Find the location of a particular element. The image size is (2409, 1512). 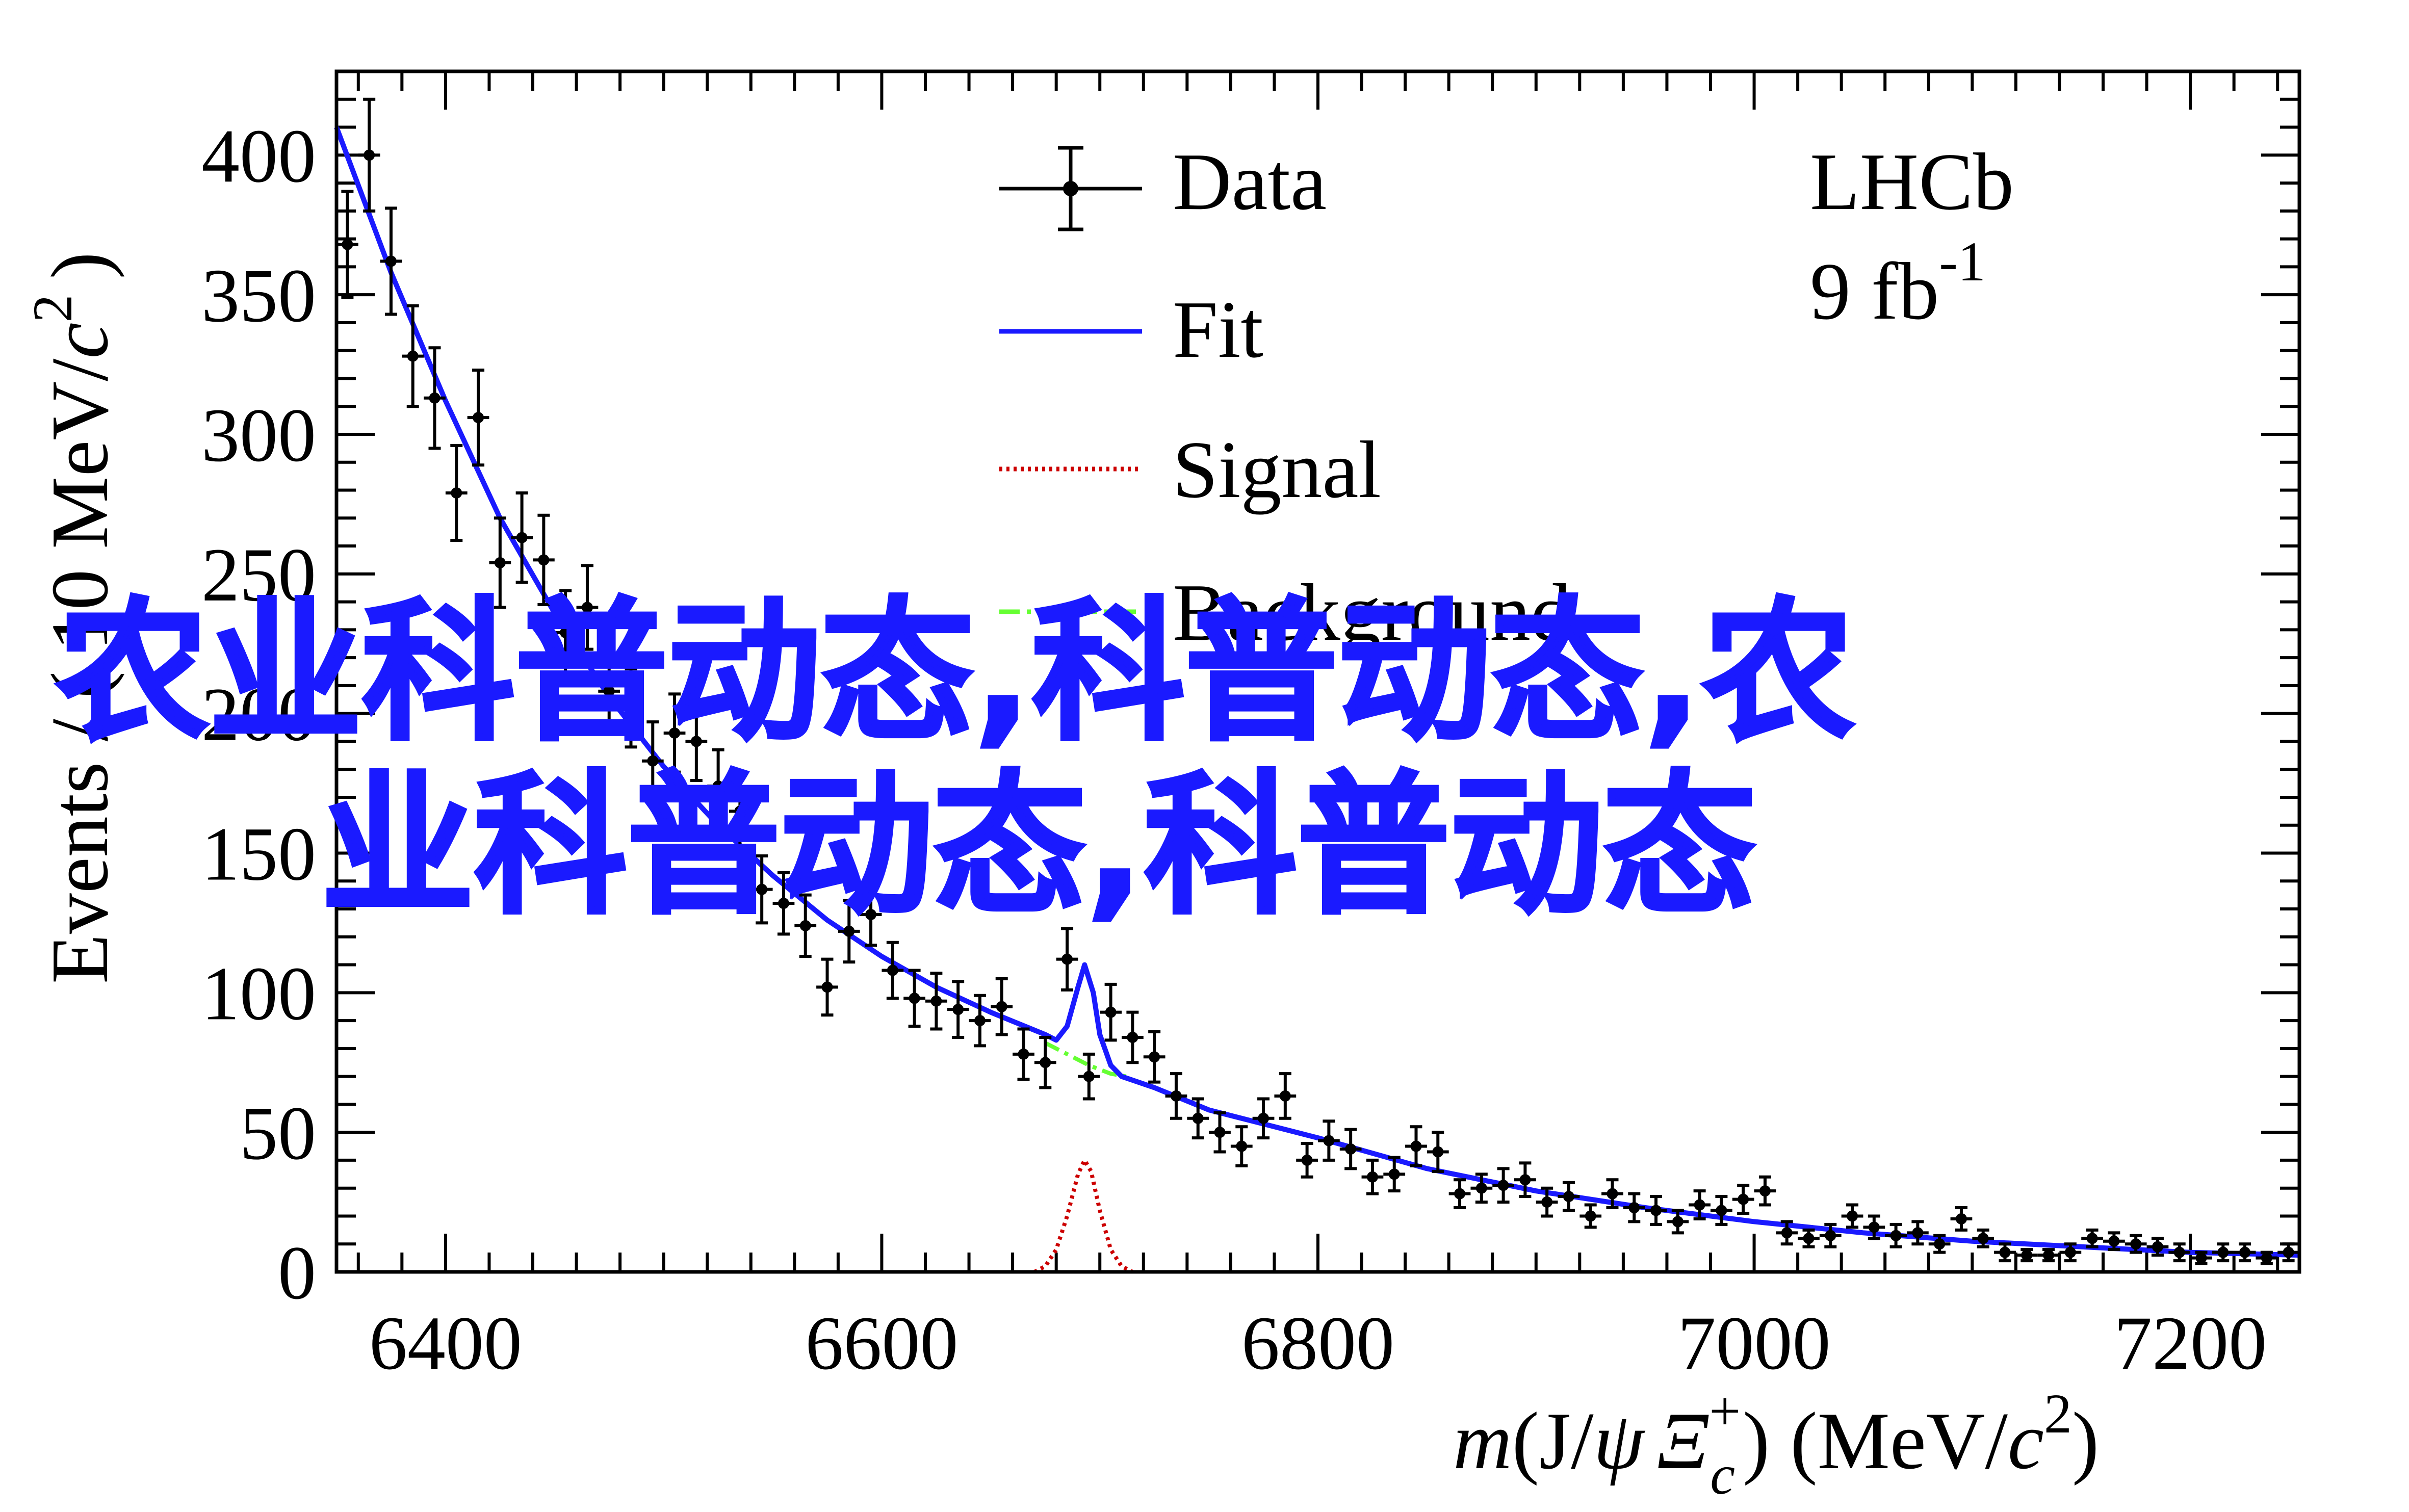

y-tick-label: 300 is located at coordinates (259, 435).